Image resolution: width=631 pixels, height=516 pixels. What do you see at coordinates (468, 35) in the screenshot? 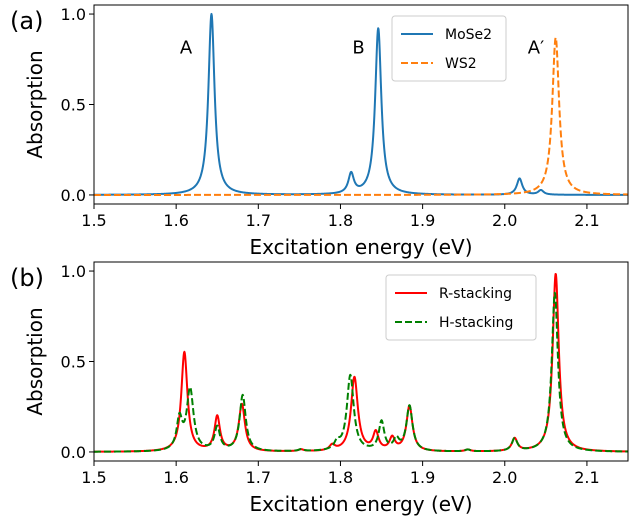
I see `legend-entry: MoSe2` at bounding box center [468, 35].